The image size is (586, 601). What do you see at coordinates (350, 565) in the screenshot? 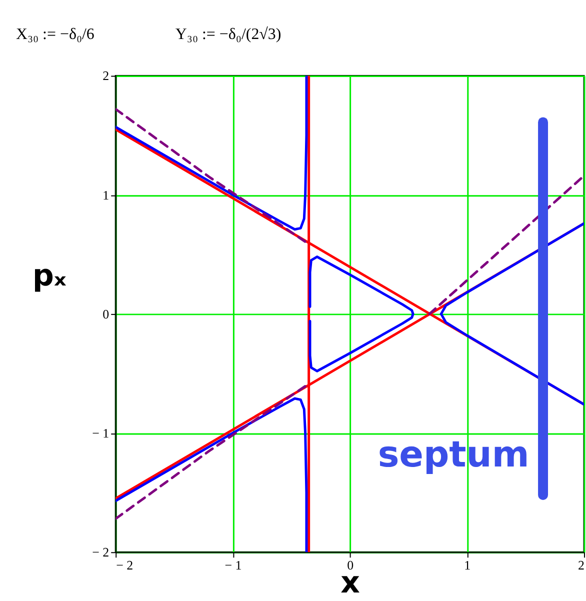
I see `x-tick-label: 0` at bounding box center [350, 565].